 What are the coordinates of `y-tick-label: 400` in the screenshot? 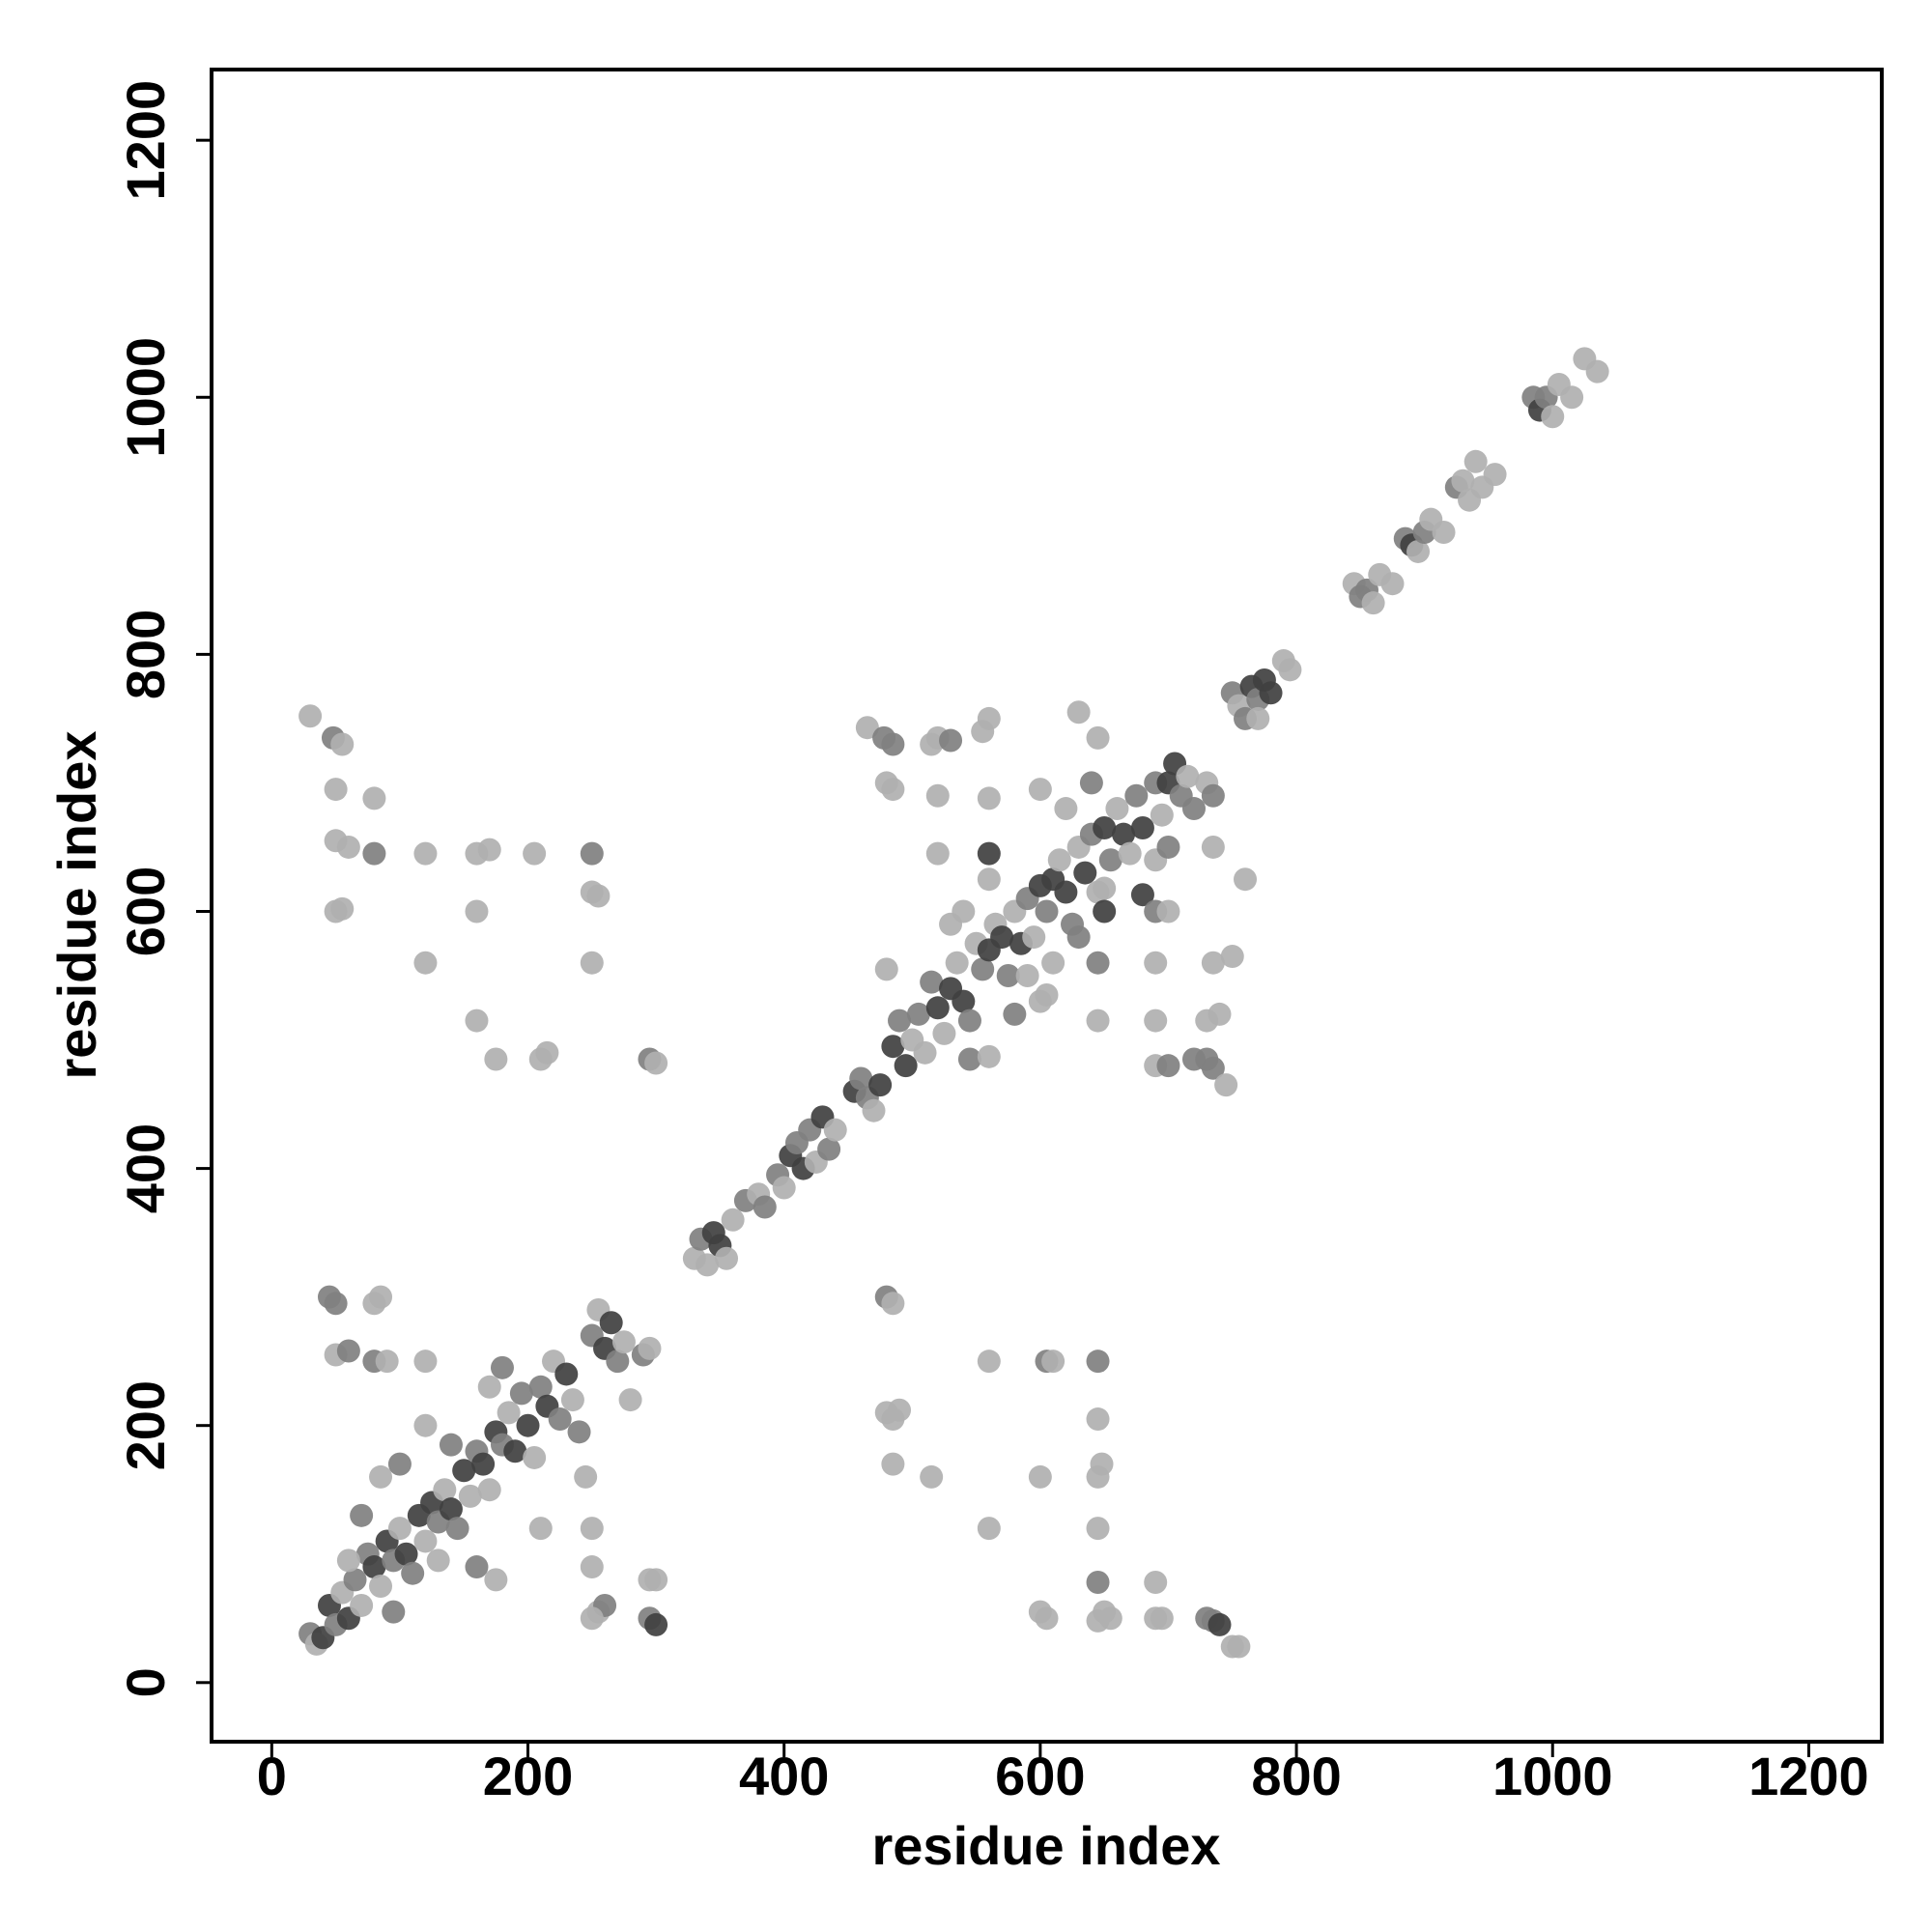 It's located at (145, 1168).